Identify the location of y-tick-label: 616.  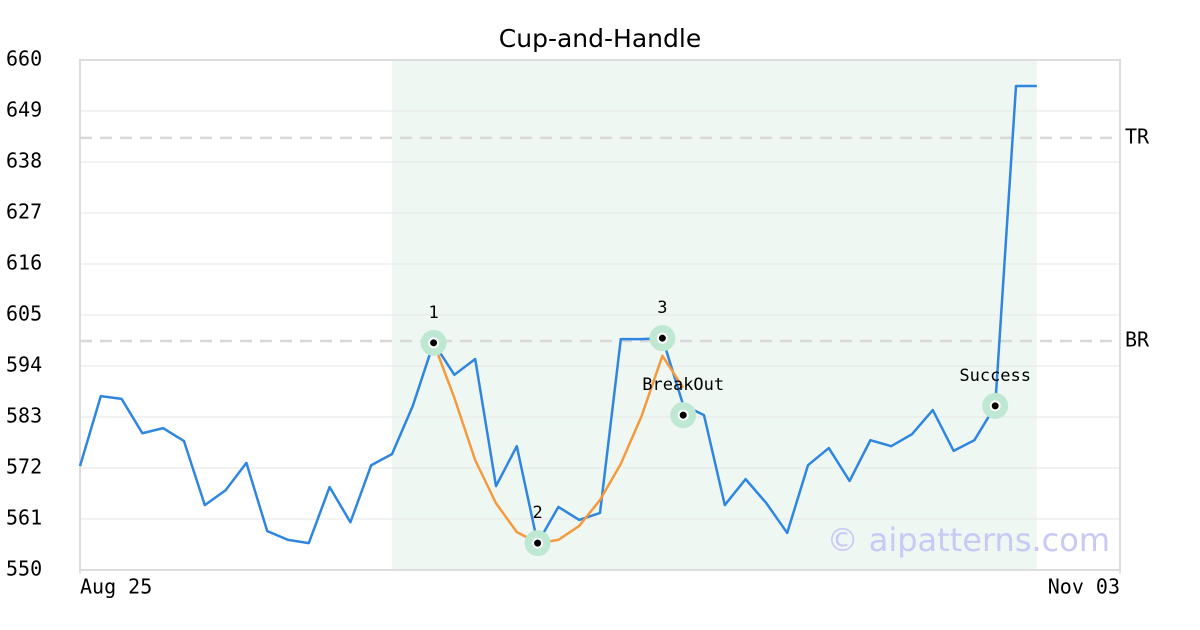
(24, 263).